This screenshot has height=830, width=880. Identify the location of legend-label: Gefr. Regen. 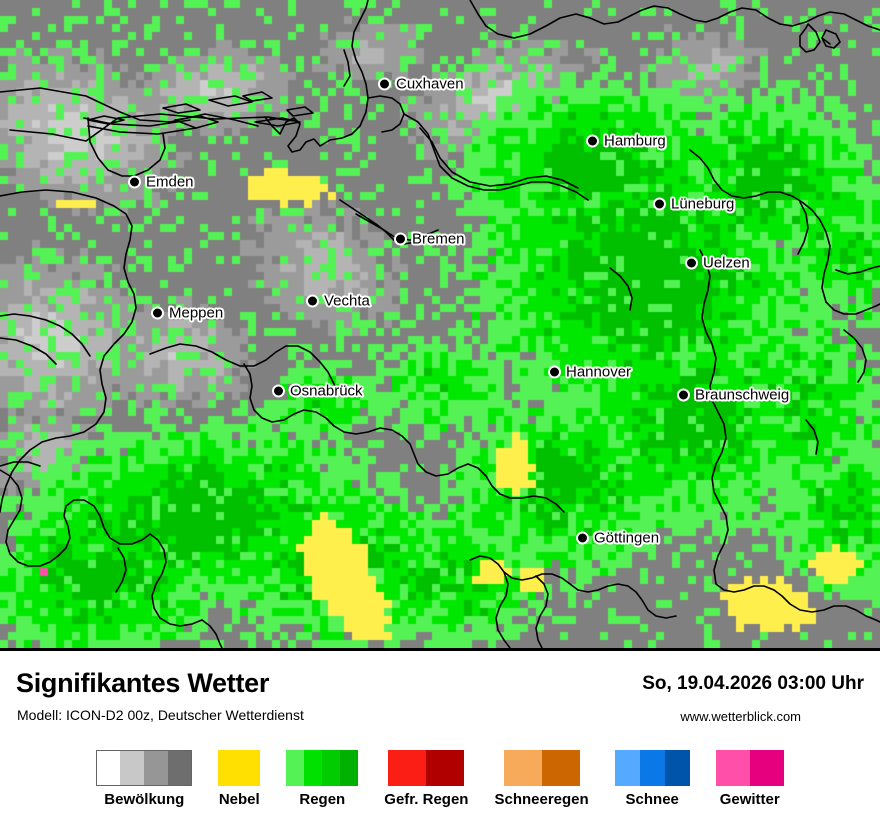
(426, 799).